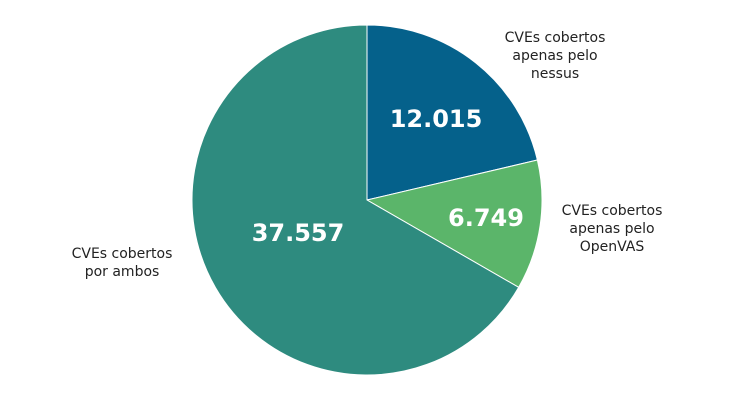 The height and width of the screenshot is (400, 750). I want to click on value-label-openvas: 6.749, so click(486, 218).